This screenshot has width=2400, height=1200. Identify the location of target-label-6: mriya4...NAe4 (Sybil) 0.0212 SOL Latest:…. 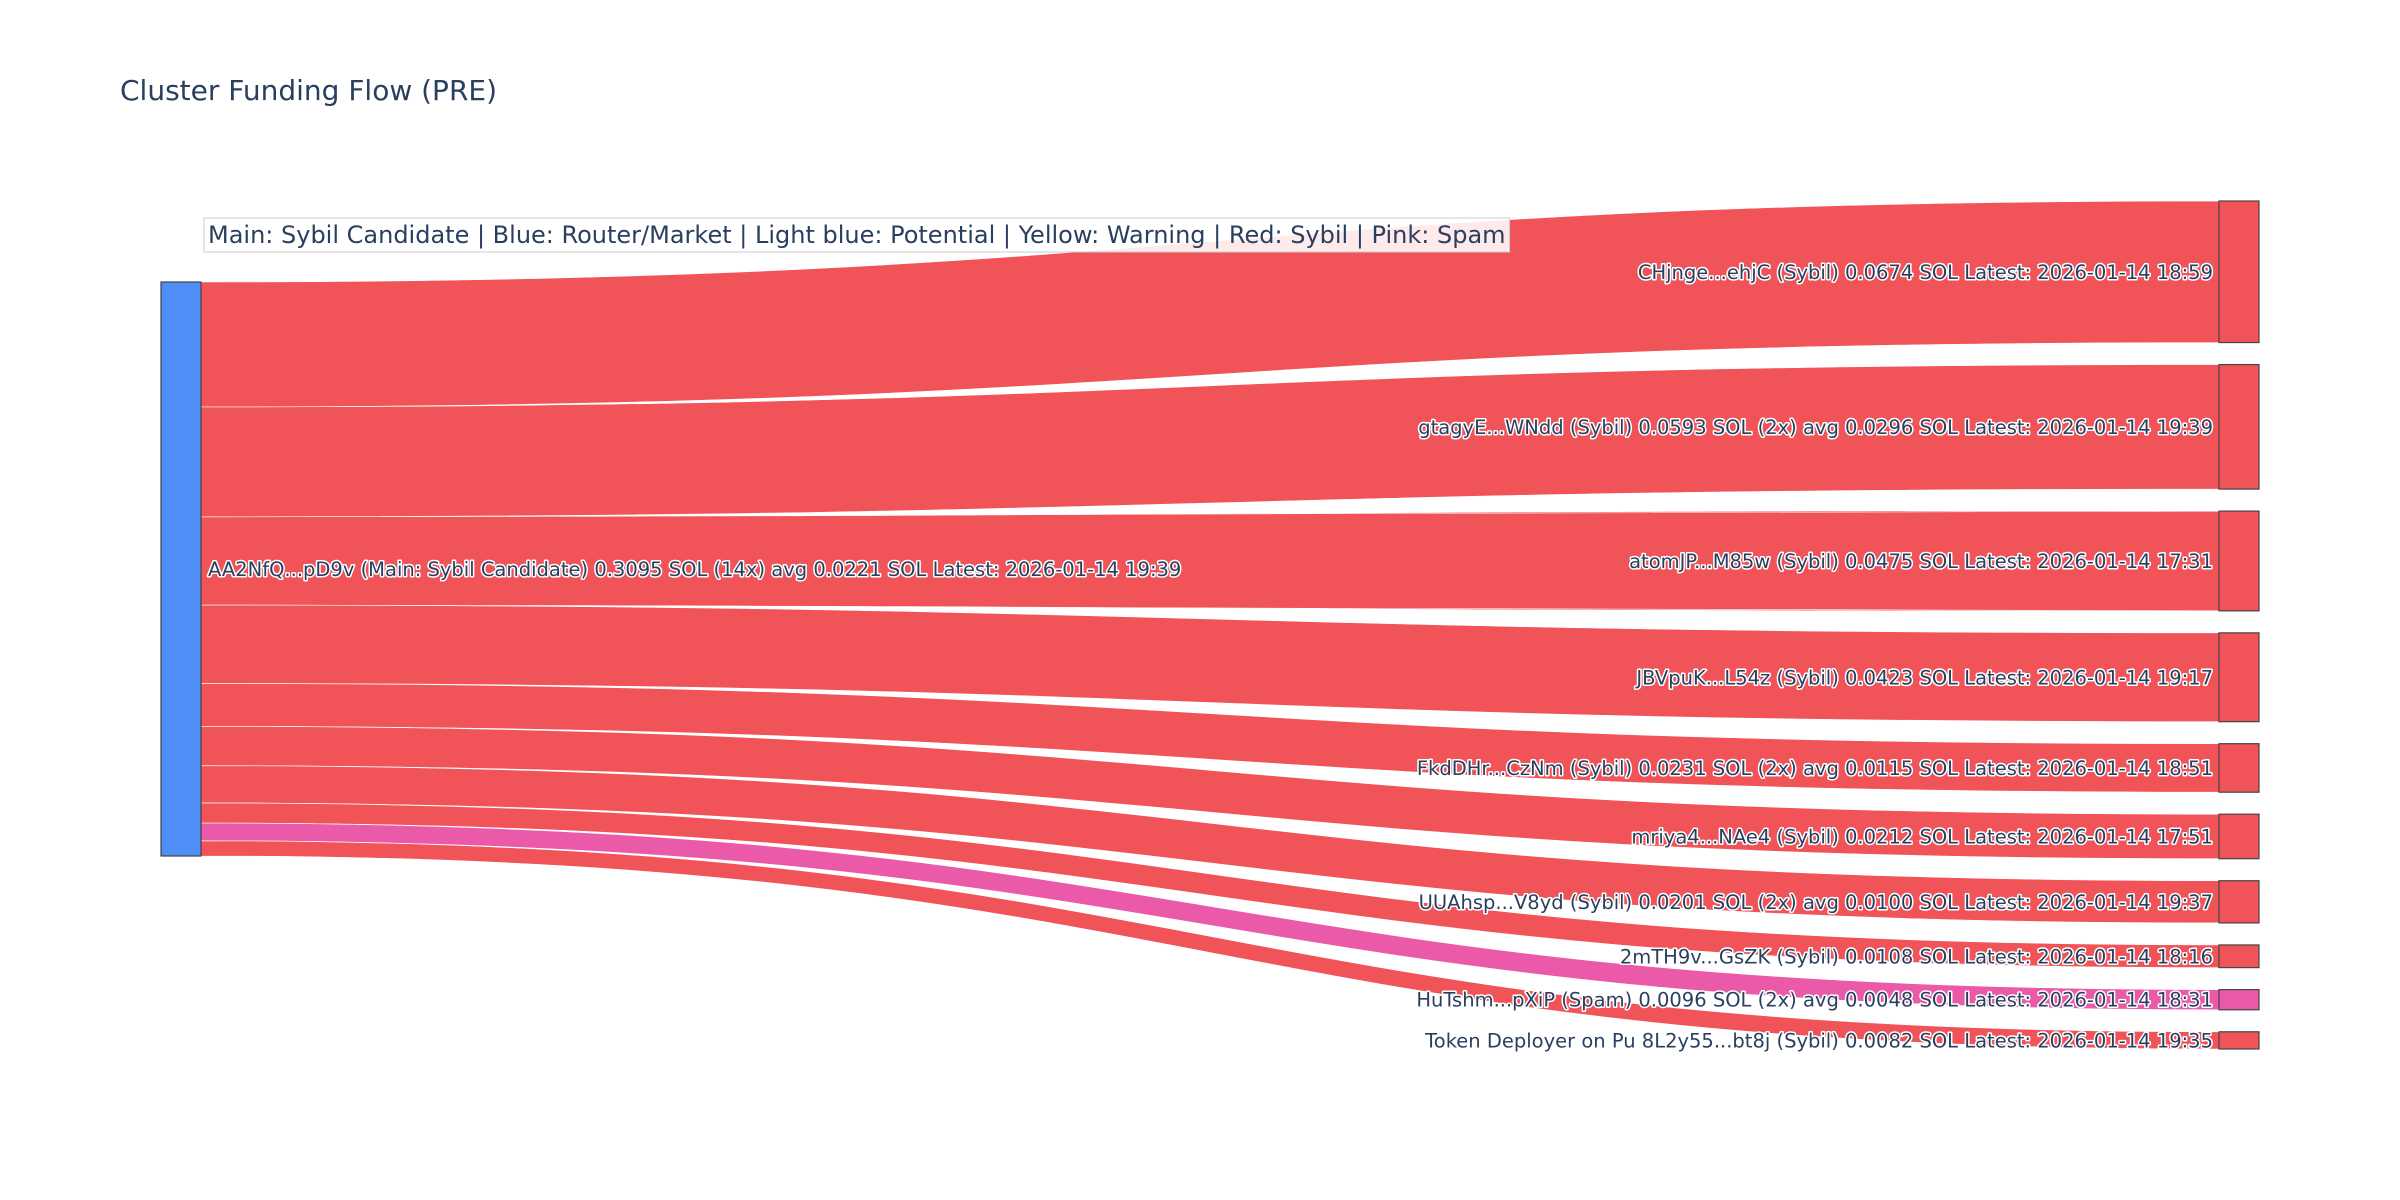
(1922, 836).